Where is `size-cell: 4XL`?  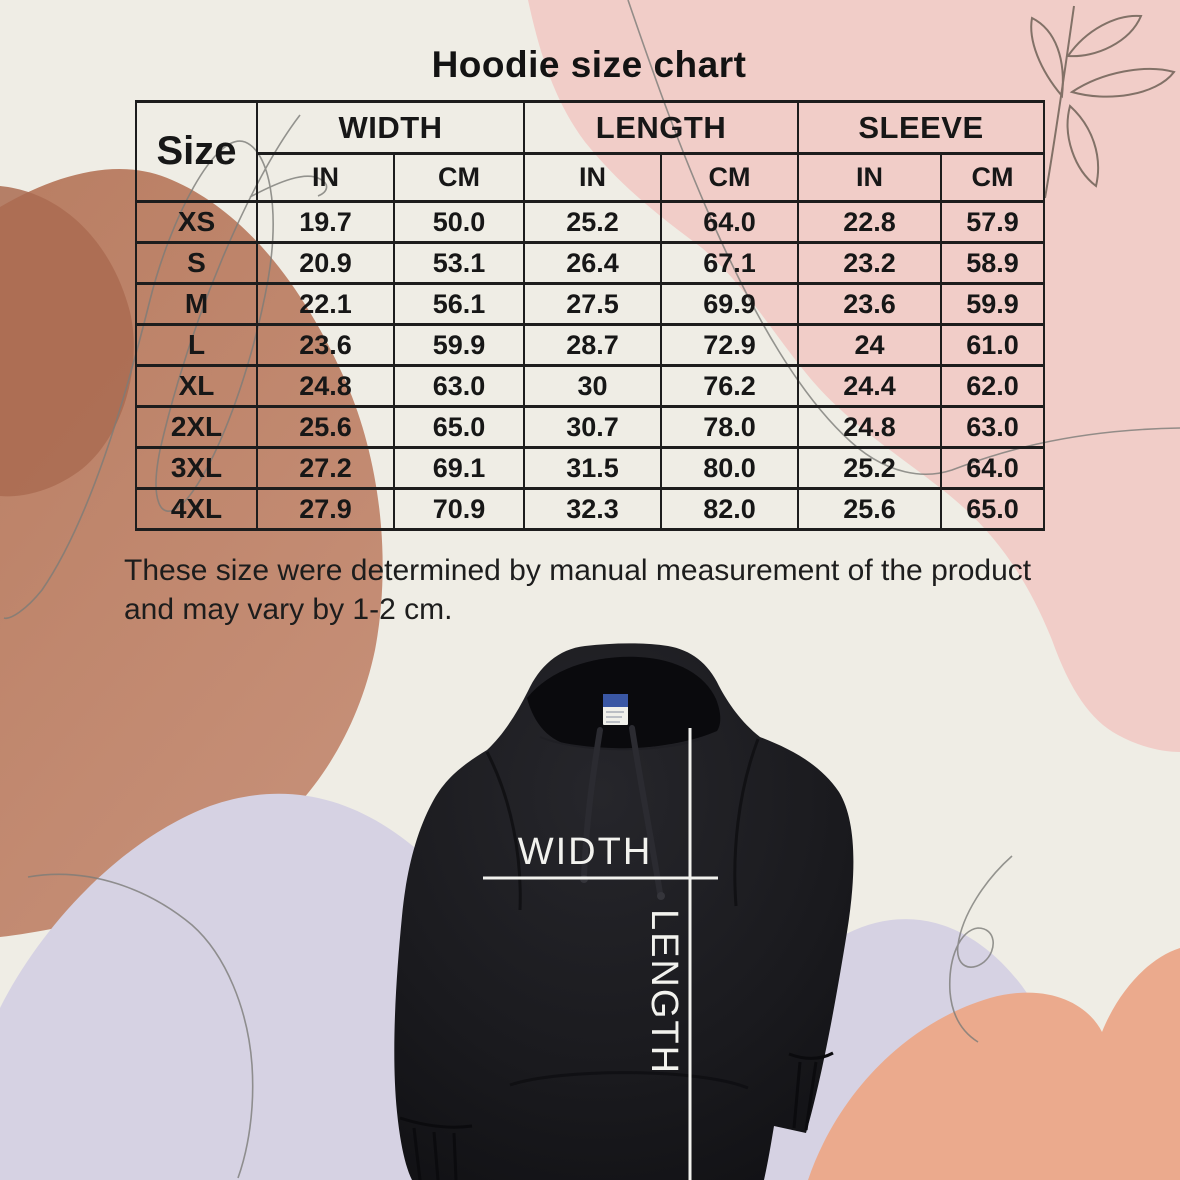 size-cell: 4XL is located at coordinates (196, 509).